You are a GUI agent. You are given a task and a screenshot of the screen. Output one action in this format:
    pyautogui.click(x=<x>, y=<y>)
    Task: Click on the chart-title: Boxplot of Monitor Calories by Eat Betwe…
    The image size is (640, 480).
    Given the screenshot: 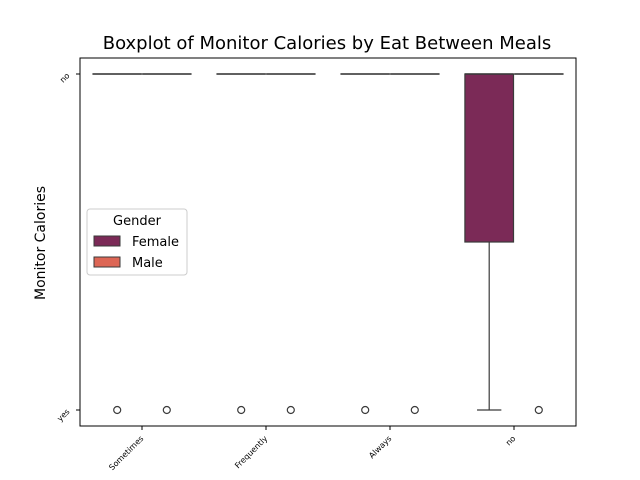 What is the action you would take?
    pyautogui.click(x=327, y=43)
    